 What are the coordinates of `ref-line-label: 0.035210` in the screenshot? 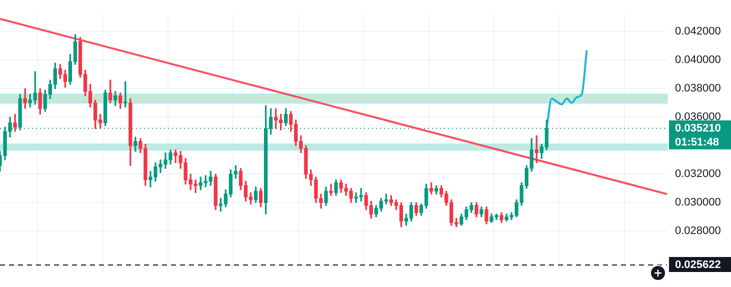 It's located at (698, 128).